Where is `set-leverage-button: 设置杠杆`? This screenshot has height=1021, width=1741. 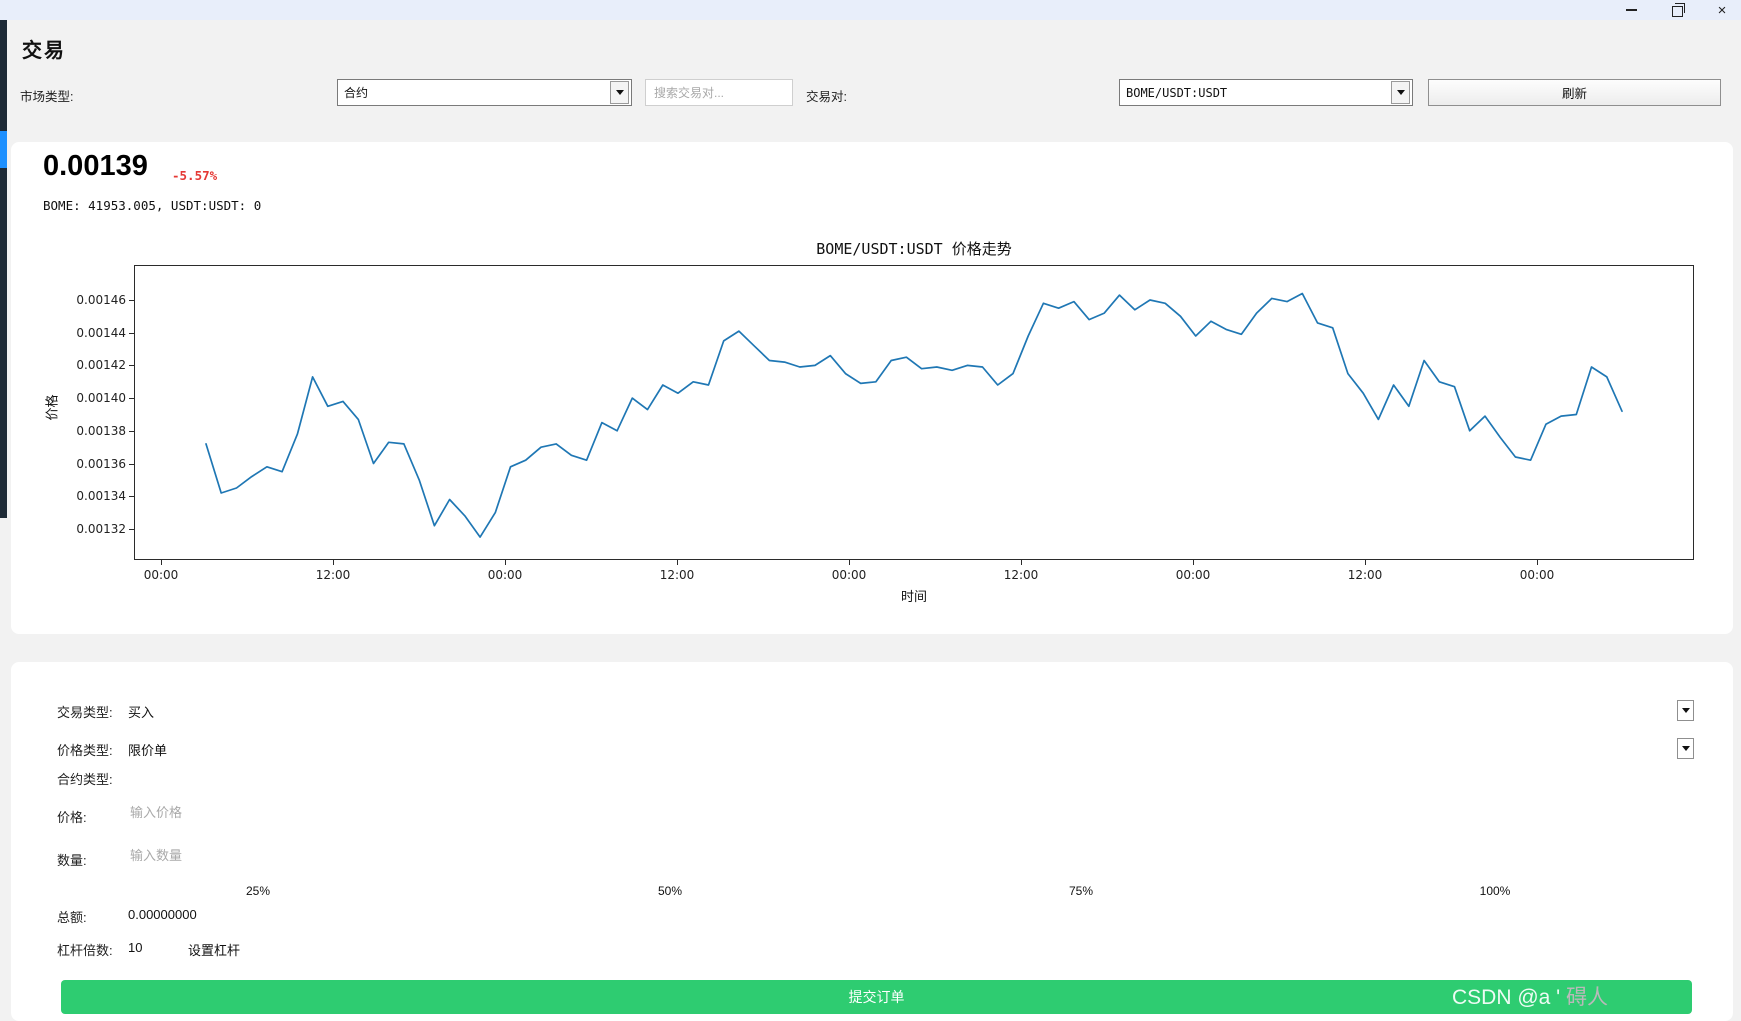 set-leverage-button: 设置杠杆 is located at coordinates (214, 950).